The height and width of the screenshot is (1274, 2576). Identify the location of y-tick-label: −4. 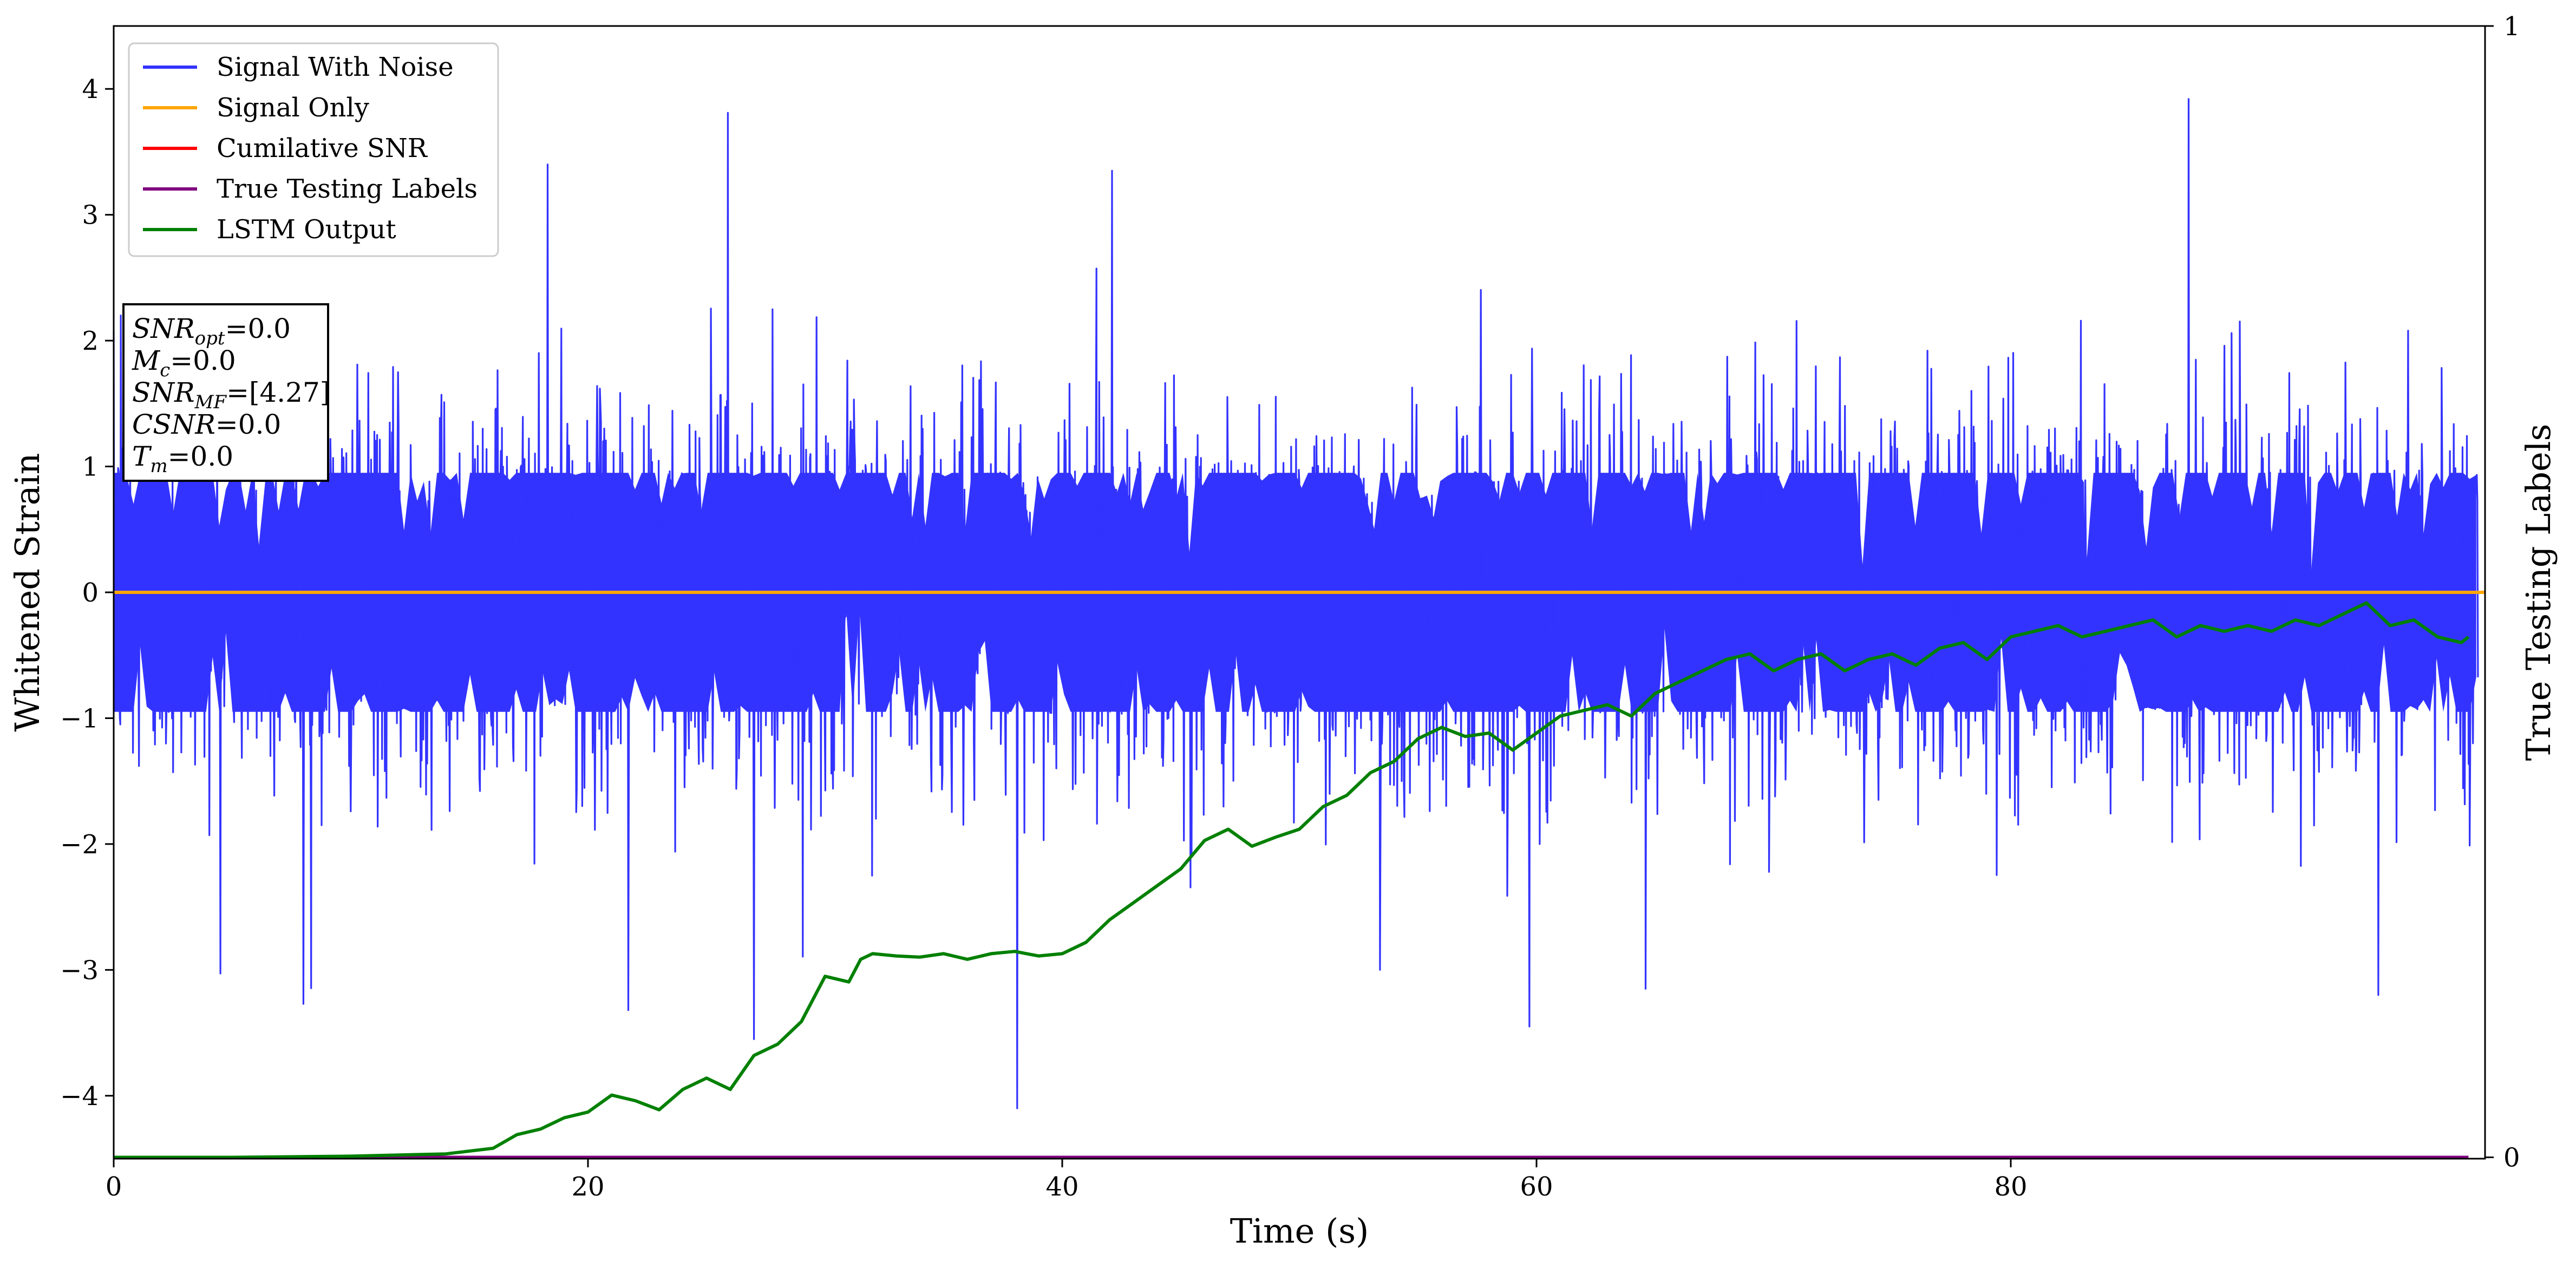
(79, 1096).